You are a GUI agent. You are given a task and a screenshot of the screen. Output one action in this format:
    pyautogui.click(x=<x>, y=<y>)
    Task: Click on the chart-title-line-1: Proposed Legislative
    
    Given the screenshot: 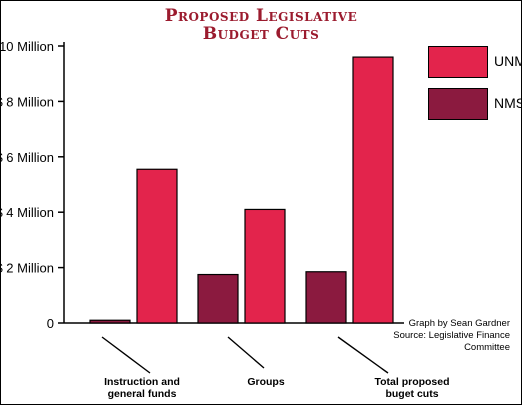 What is the action you would take?
    pyautogui.click(x=261, y=16)
    